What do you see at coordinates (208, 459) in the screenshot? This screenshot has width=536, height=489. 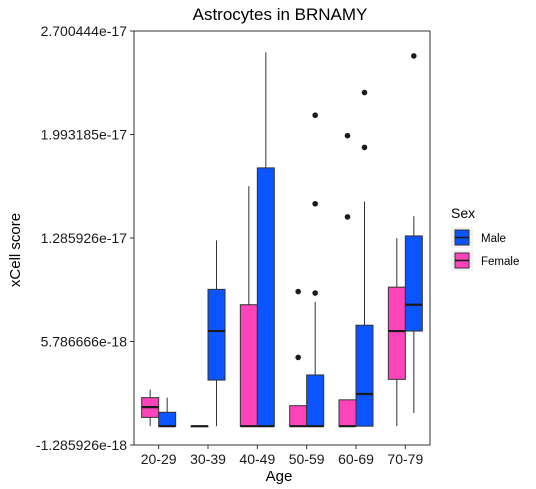 I see `x-tick-label-30-39: 30-39` at bounding box center [208, 459].